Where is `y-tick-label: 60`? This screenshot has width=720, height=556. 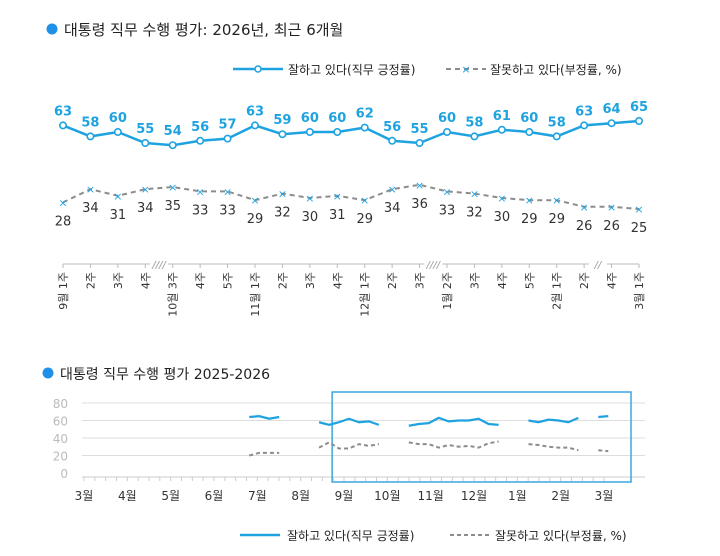 y-tick-label: 60 is located at coordinates (60, 422).